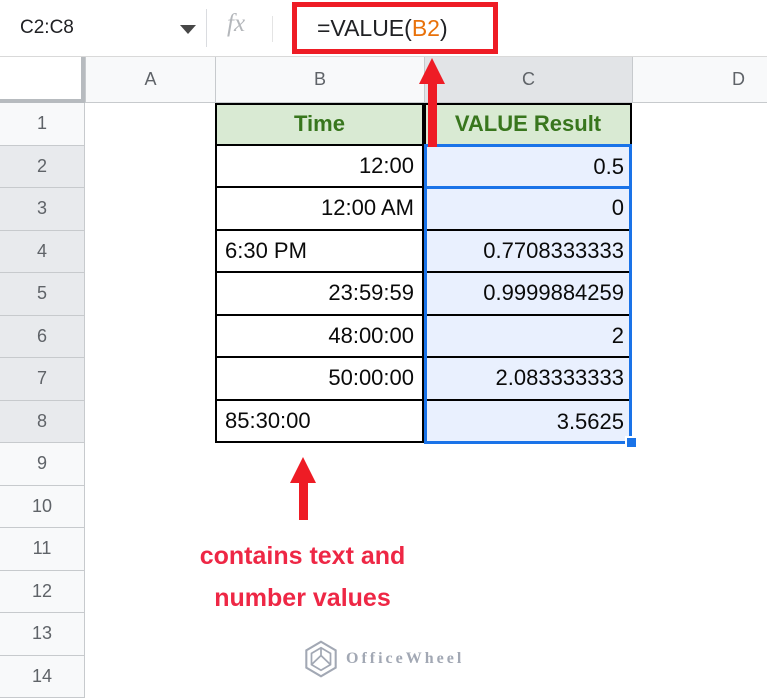 This screenshot has width=767, height=699. Describe the element at coordinates (319, 166) in the screenshot. I see `cell-b2: 12:00` at that location.